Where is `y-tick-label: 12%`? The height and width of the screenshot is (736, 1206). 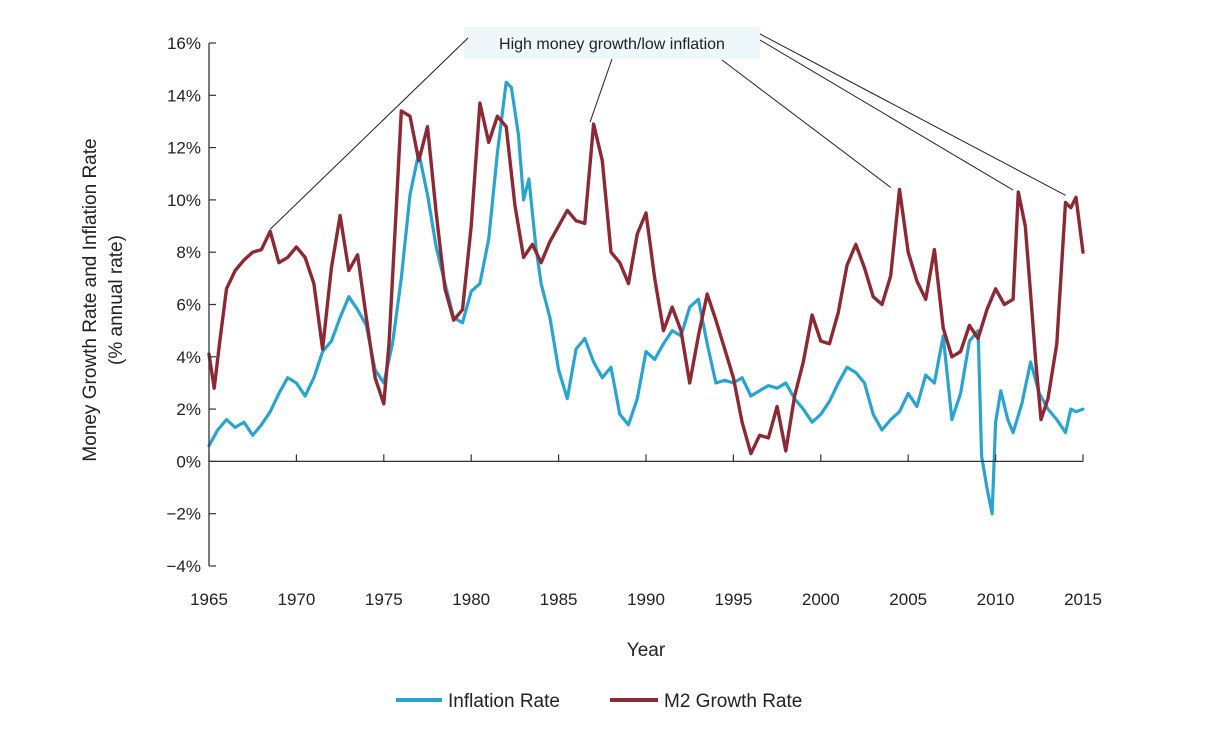
y-tick-label: 12% is located at coordinates (184, 148).